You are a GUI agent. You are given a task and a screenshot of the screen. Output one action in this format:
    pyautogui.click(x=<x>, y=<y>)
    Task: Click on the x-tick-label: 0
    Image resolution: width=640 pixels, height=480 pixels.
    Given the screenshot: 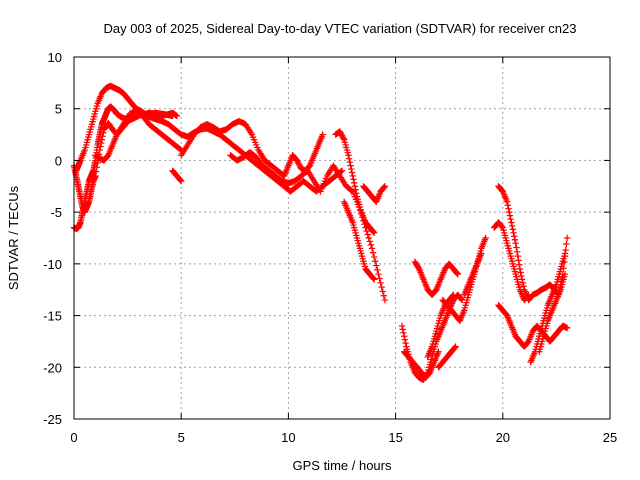 What is the action you would take?
    pyautogui.click(x=73, y=437)
    